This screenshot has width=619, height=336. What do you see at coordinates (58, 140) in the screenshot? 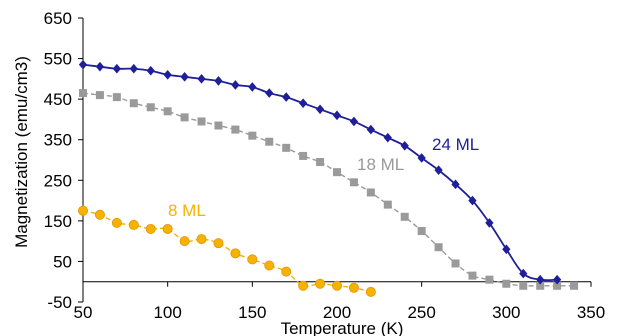
I see `y-tick-label: 350` at bounding box center [58, 140].